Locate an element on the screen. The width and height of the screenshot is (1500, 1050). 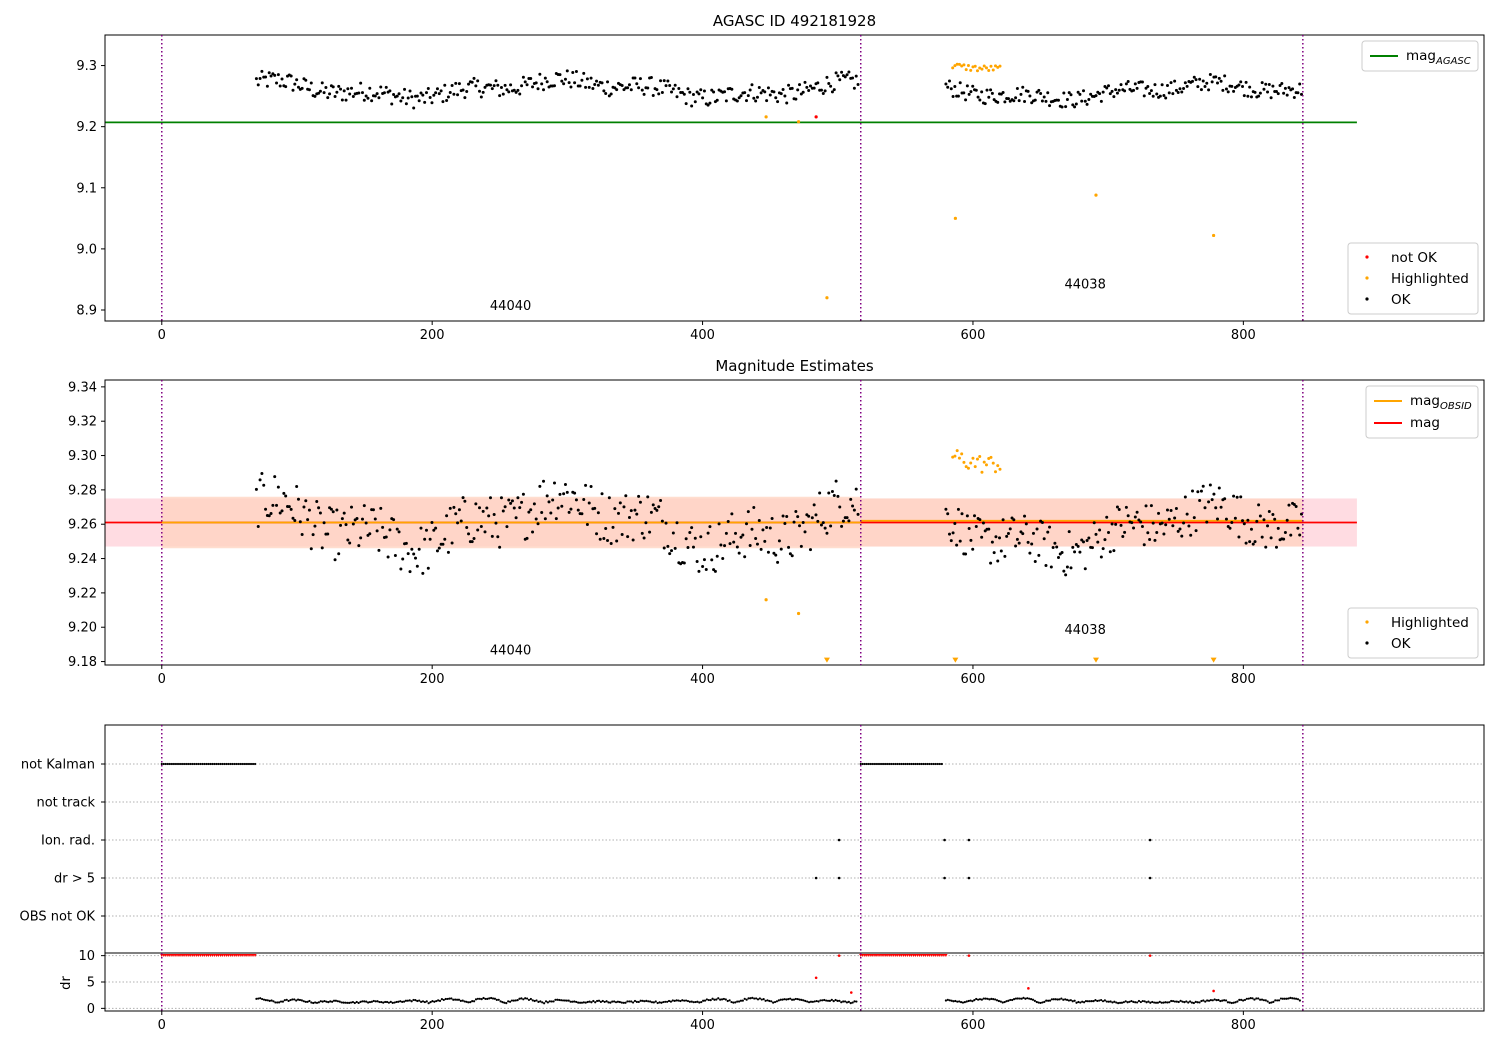
y-tick-label: 9.20 is located at coordinates (82, 628).